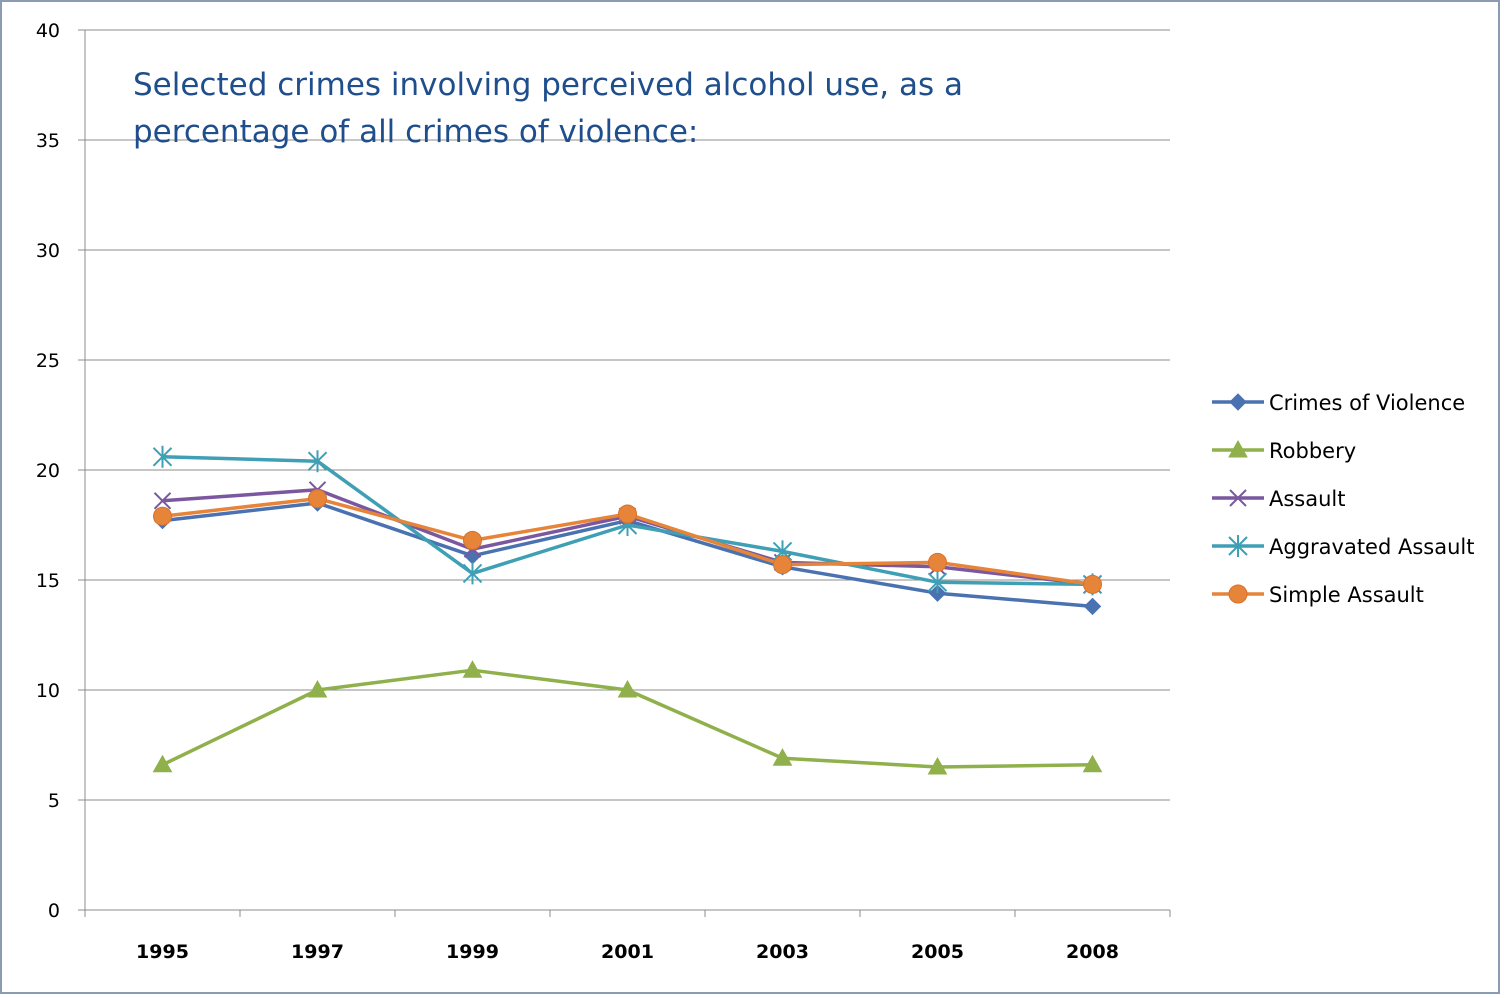 Image resolution: width=1504 pixels, height=998 pixels. What do you see at coordinates (48, 251) in the screenshot?
I see `y-tick-label: 30` at bounding box center [48, 251].